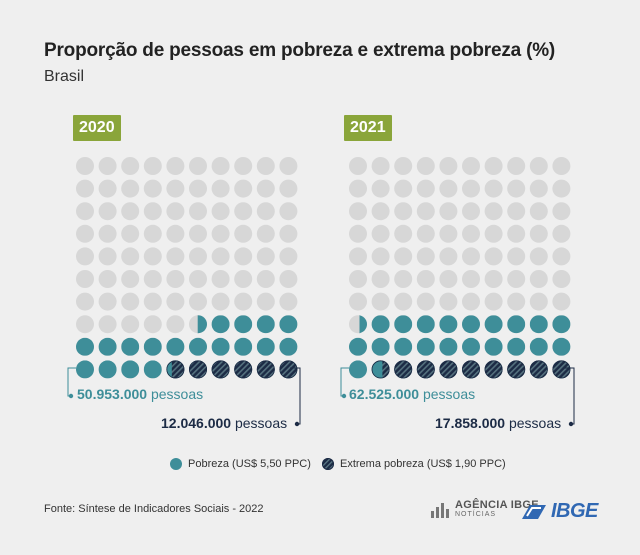  Describe the element at coordinates (449, 394) in the screenshot. I see `poverty-unit-2021: pessoas` at that location.